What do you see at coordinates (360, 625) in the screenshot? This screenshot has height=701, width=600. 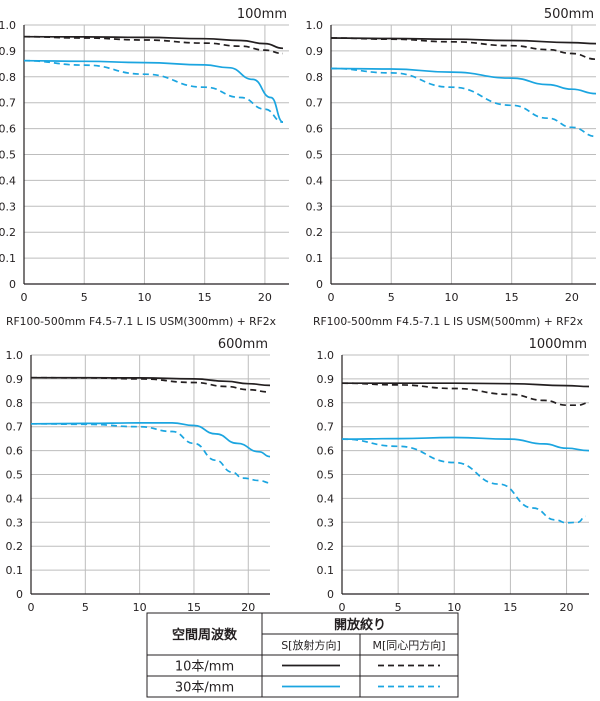 I see `legend-header-aperture: 開放絞り` at bounding box center [360, 625].